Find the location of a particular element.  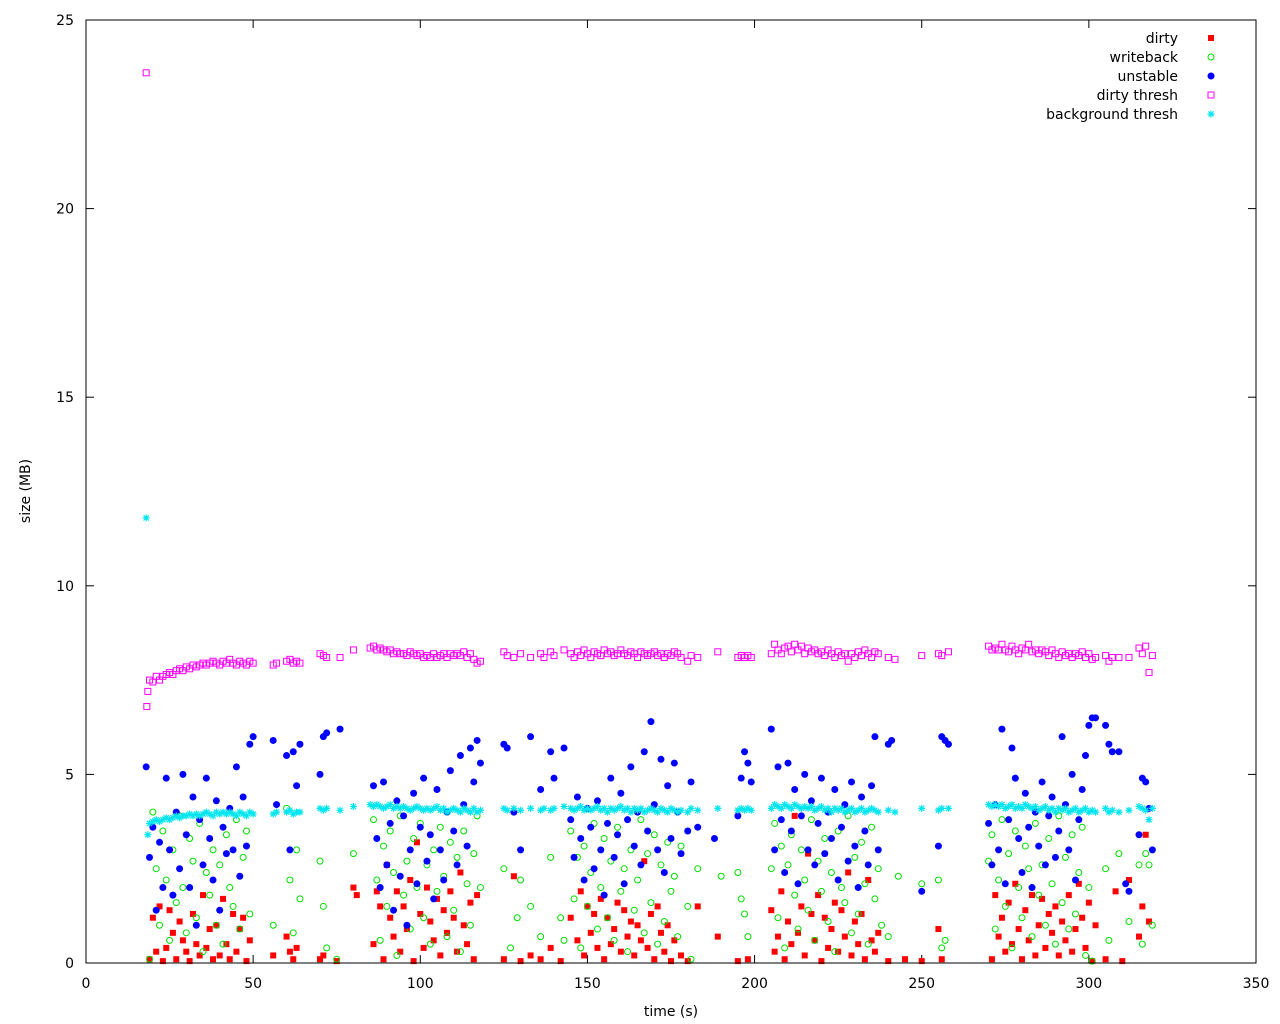

legend-label: dirty thresh is located at coordinates (1137, 96).